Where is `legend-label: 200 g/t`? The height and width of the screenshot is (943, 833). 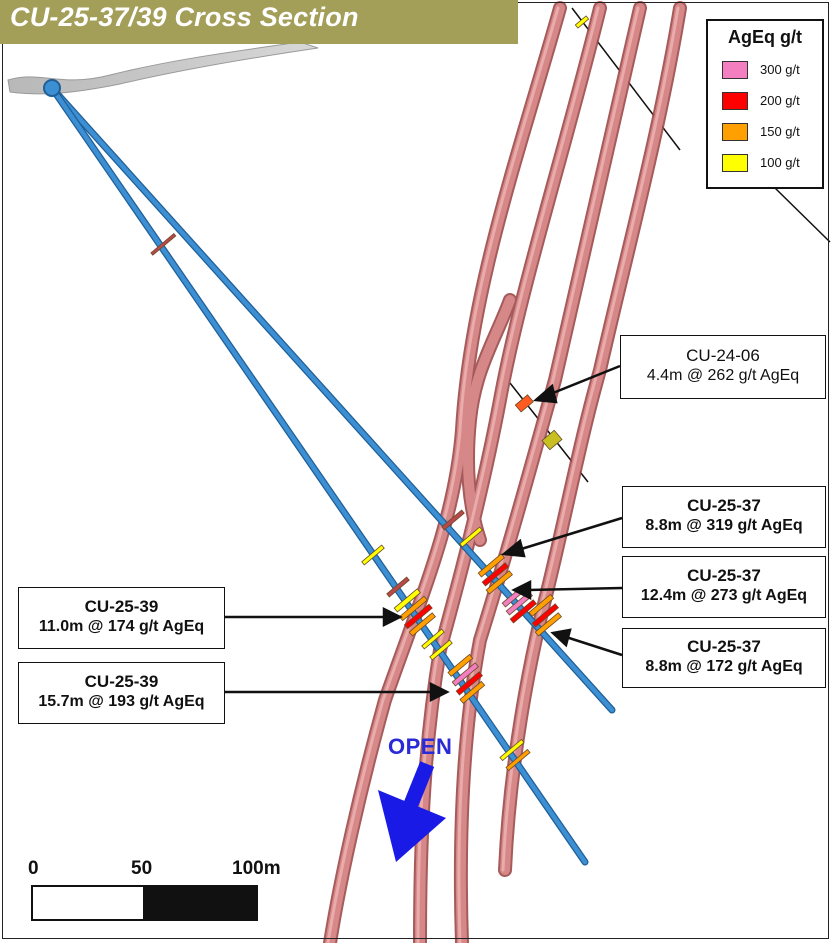
legend-label: 200 g/t is located at coordinates (780, 100).